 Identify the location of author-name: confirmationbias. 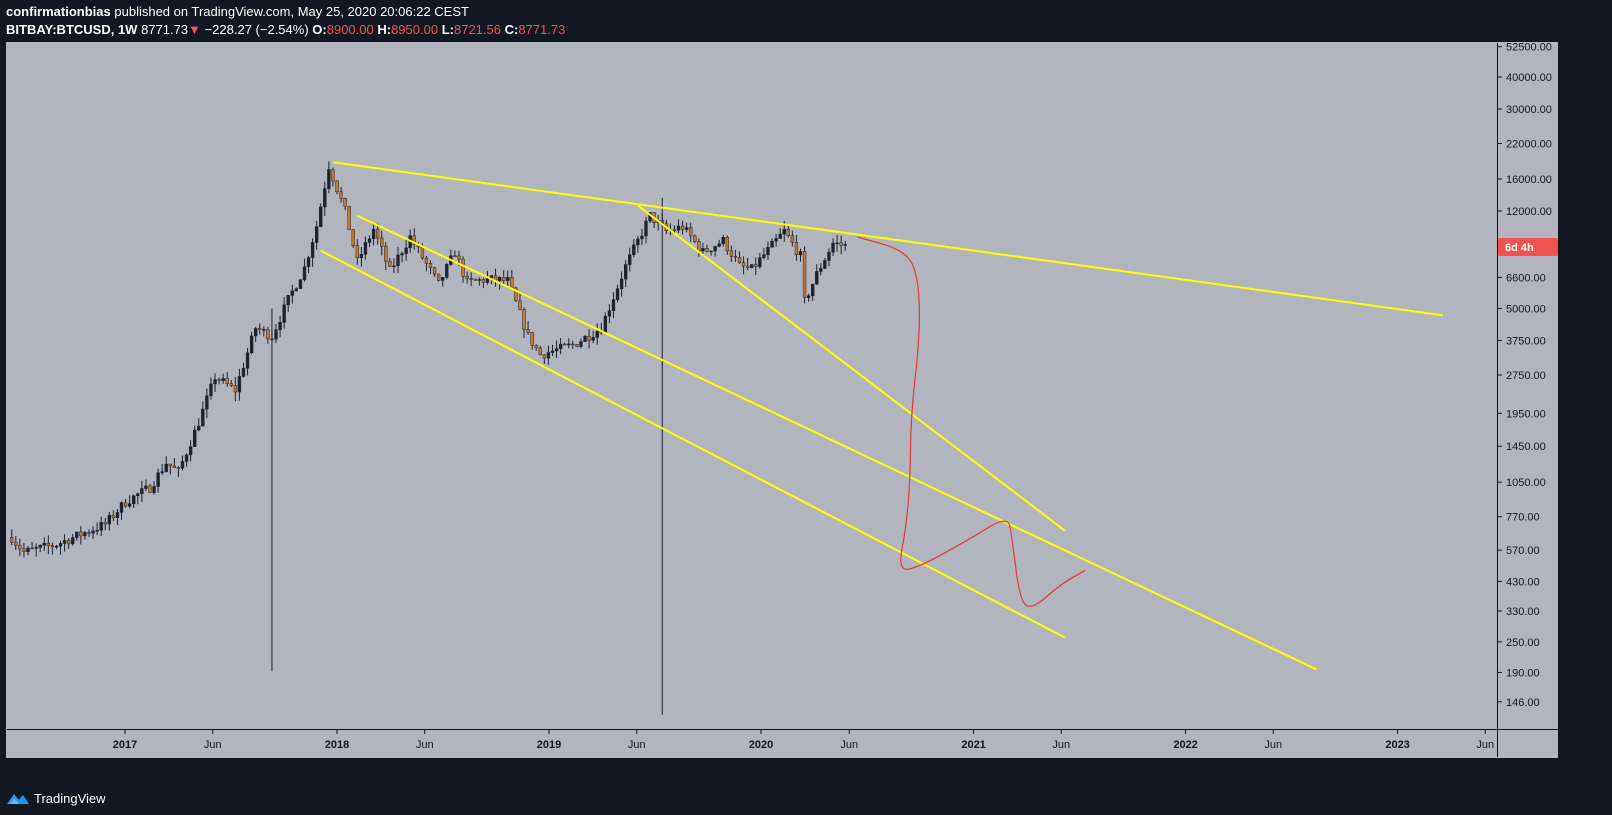
(58, 11).